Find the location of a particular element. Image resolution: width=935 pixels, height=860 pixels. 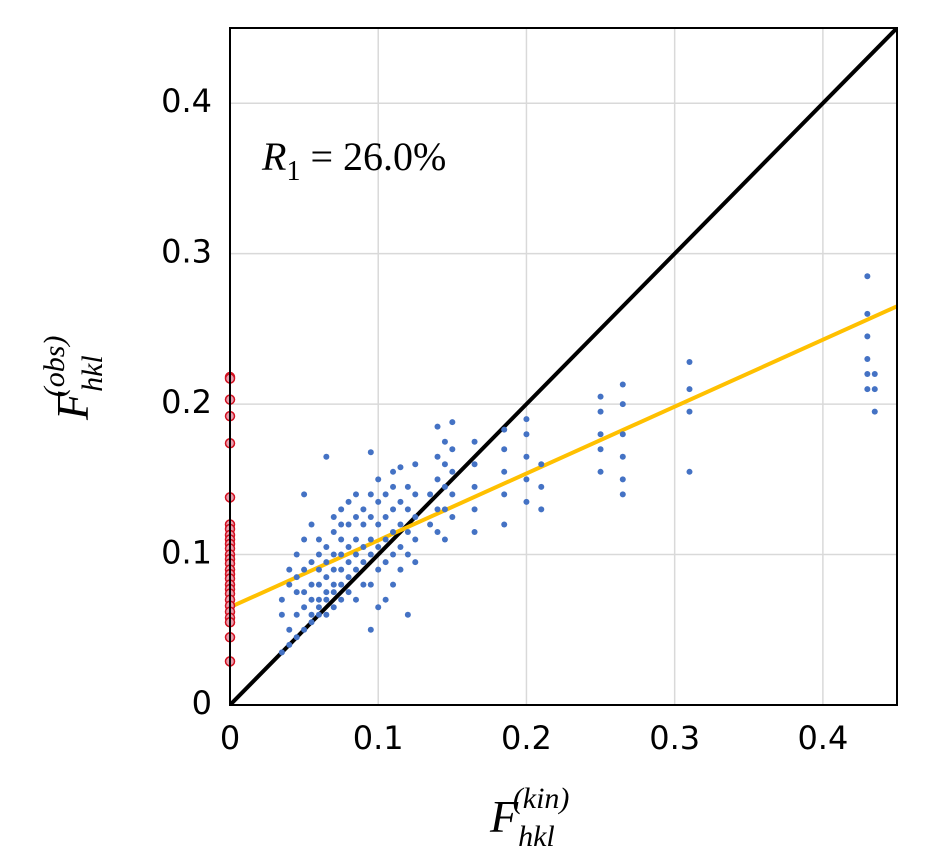

annotation: R1 = 26.0% is located at coordinates (353, 160).